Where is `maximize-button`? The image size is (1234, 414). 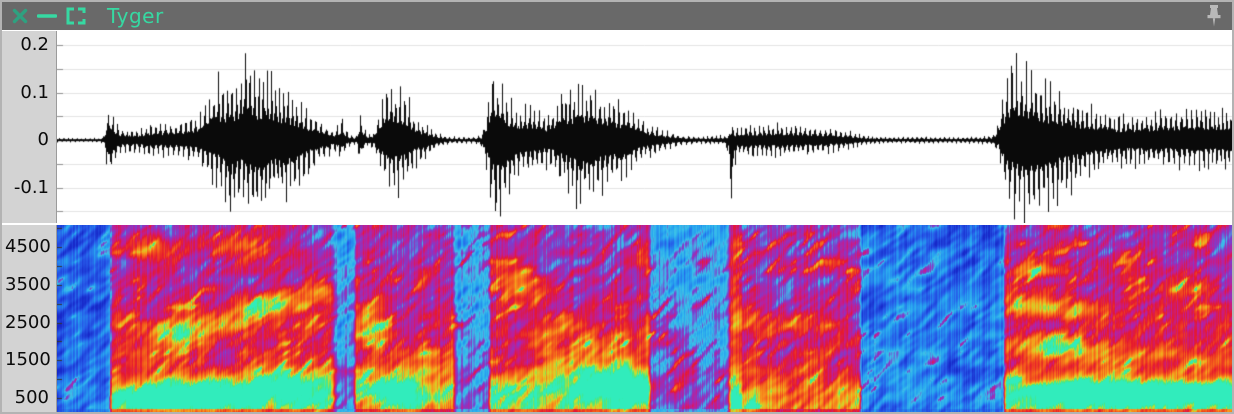
maximize-button is located at coordinates (76, 16).